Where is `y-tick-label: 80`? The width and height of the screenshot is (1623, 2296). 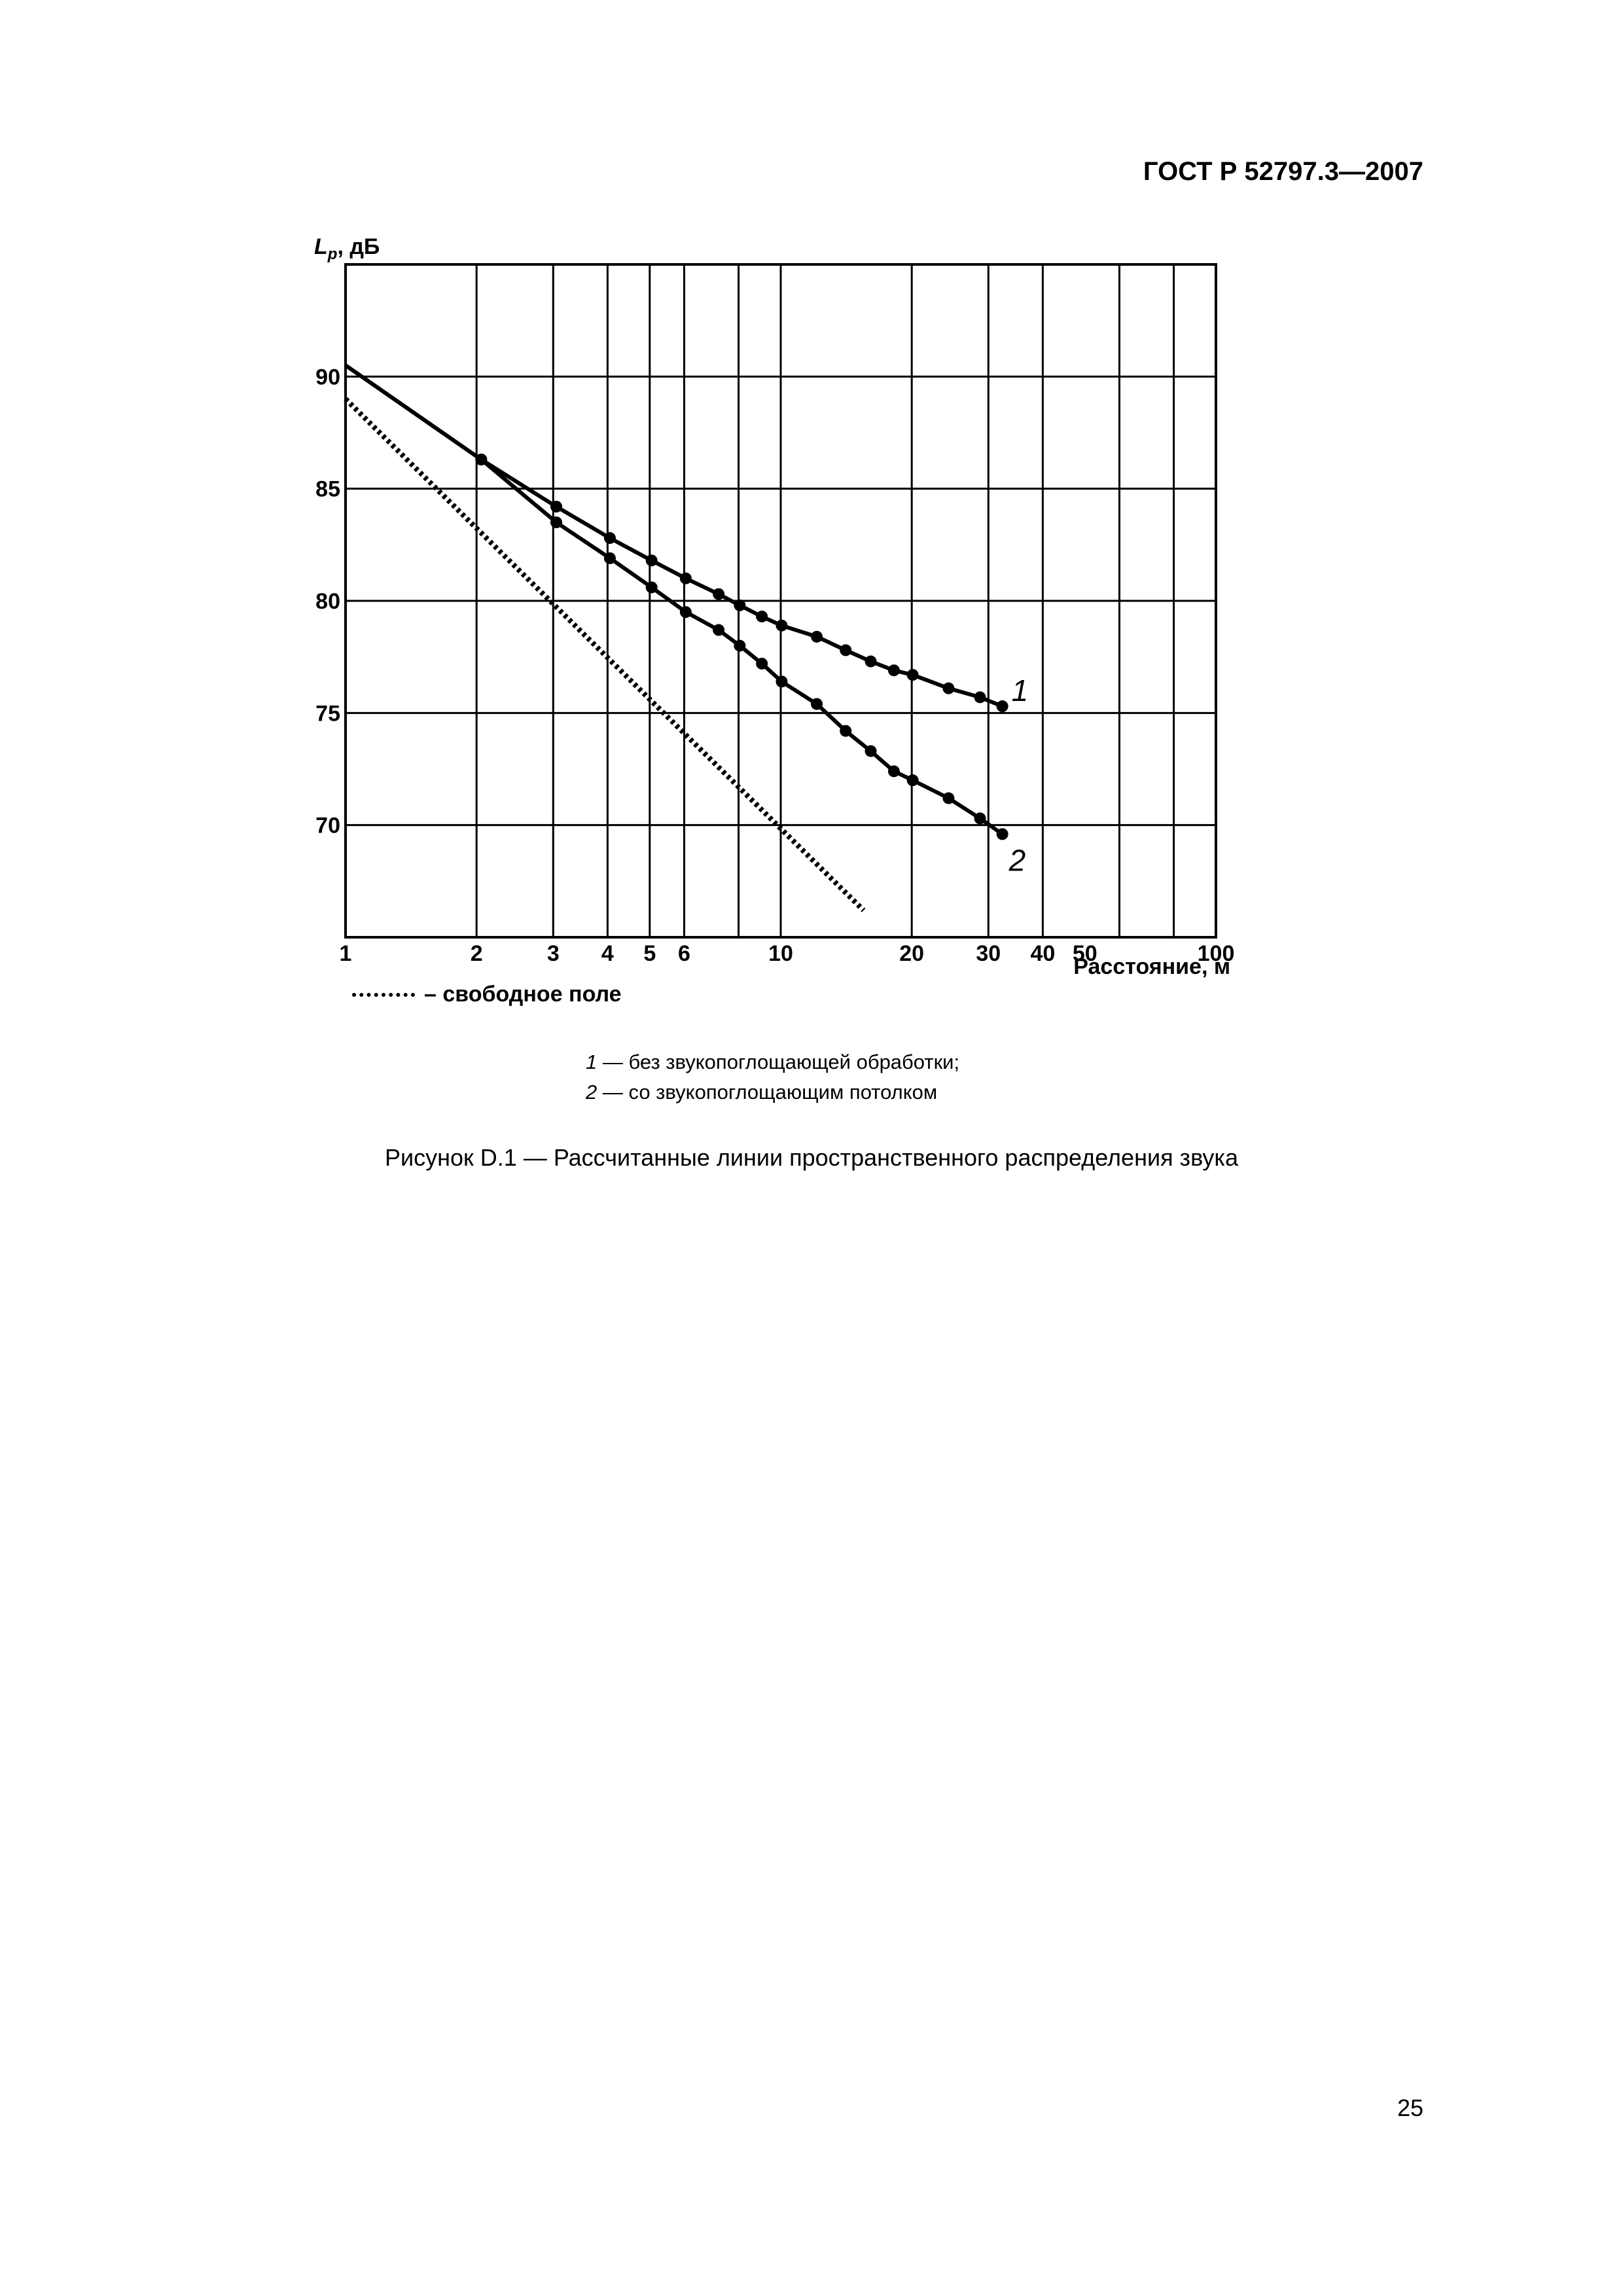
y-tick-label: 80 is located at coordinates (327, 601).